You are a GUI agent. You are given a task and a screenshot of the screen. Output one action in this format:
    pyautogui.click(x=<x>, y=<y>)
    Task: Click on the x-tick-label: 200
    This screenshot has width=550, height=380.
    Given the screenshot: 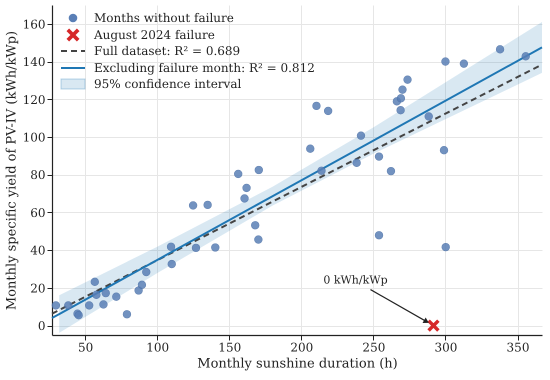 What is the action you would take?
    pyautogui.click(x=302, y=347)
    